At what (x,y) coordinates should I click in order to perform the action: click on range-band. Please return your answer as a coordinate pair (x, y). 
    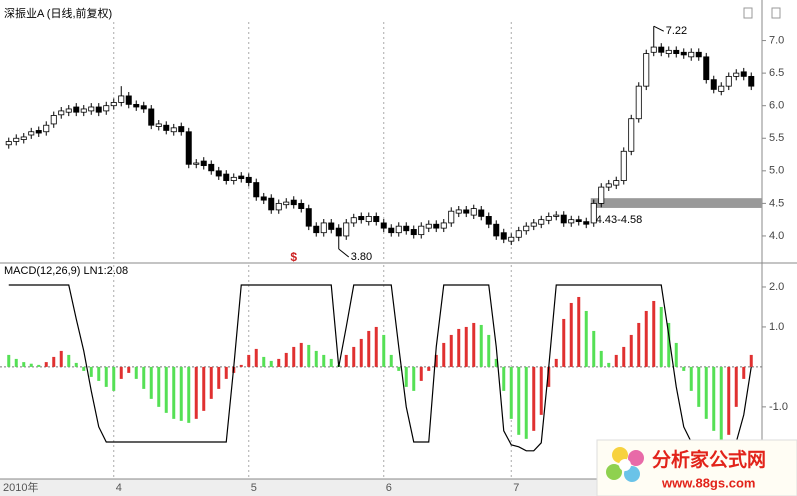
    Looking at the image, I should click on (676, 203).